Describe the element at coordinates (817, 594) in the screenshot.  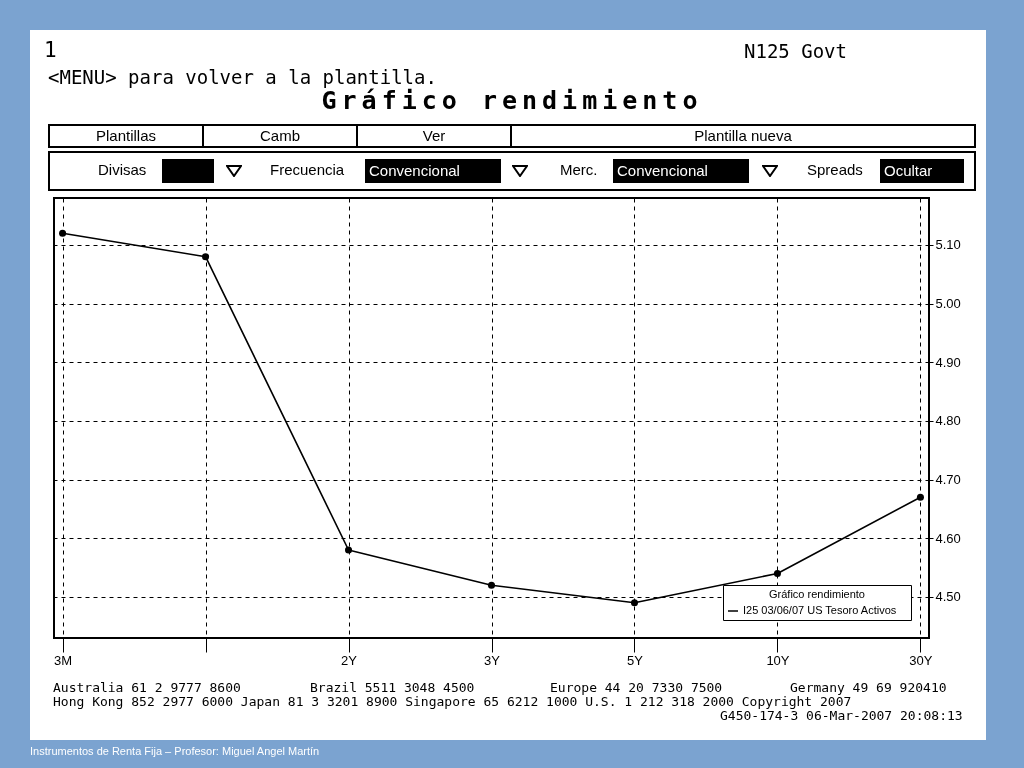
I see `legend-title: Gráfico rendimiento` at that location.